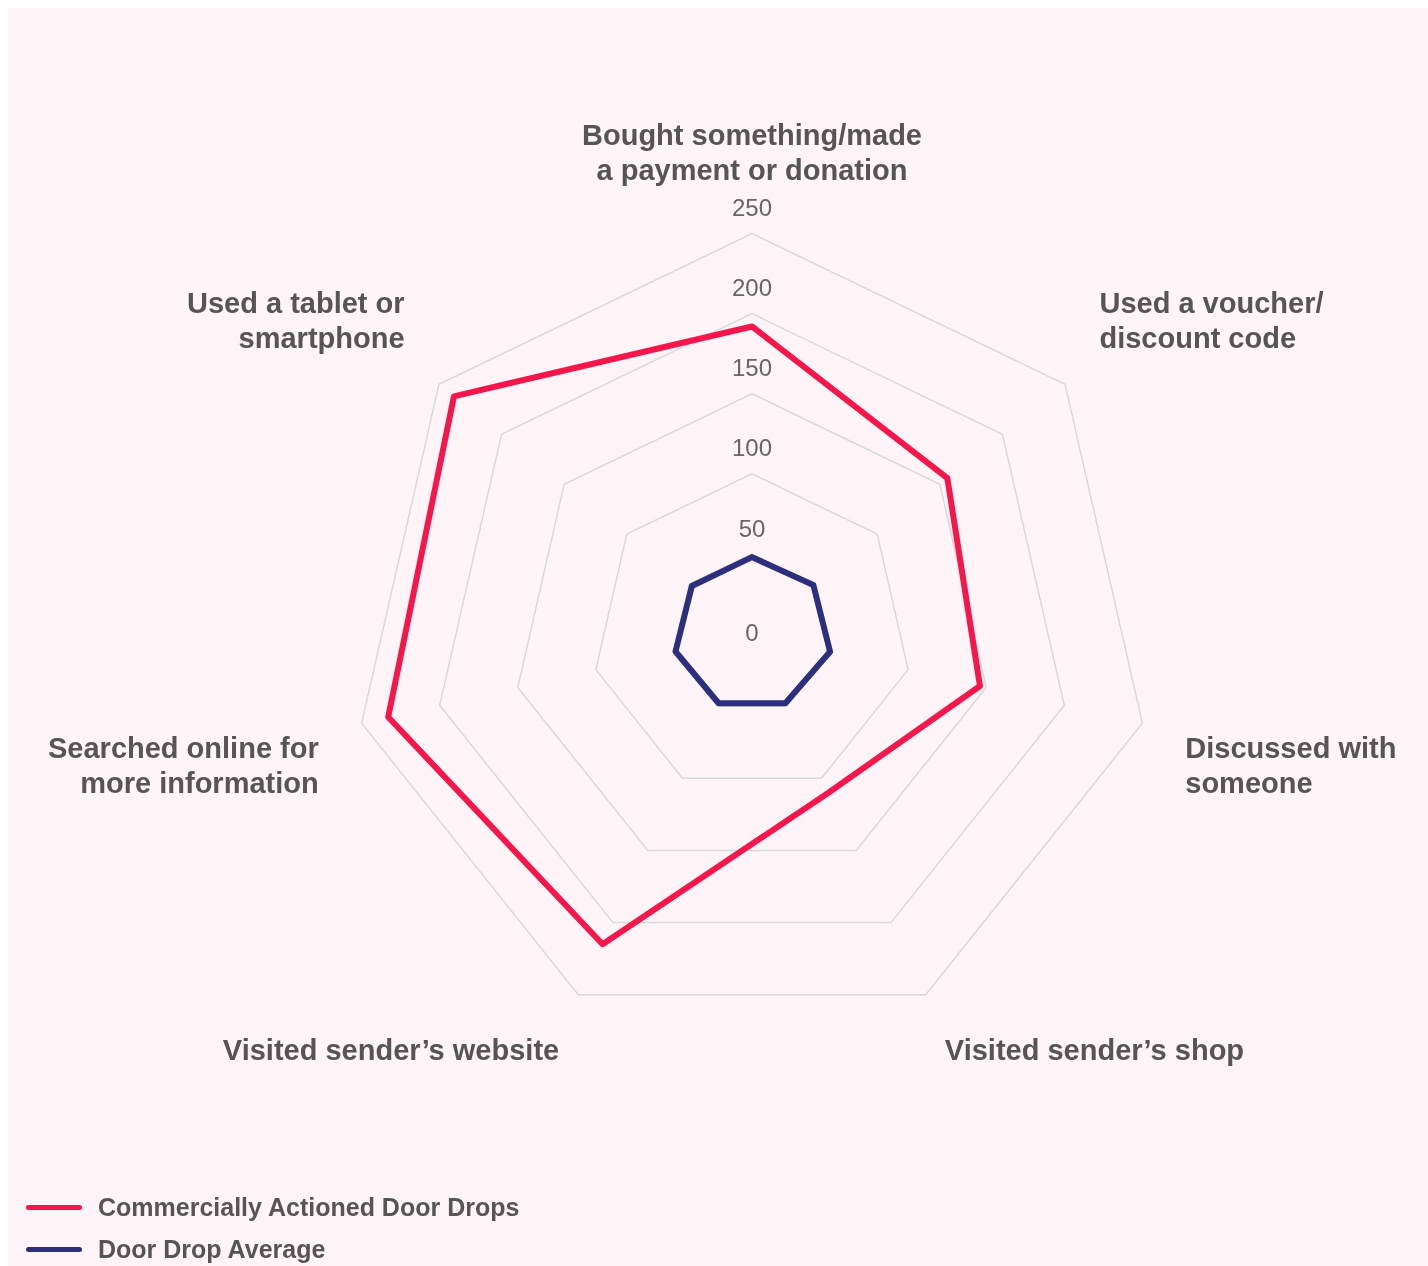  Describe the element at coordinates (752, 288) in the screenshot. I see `y-tick-label: 200` at that location.